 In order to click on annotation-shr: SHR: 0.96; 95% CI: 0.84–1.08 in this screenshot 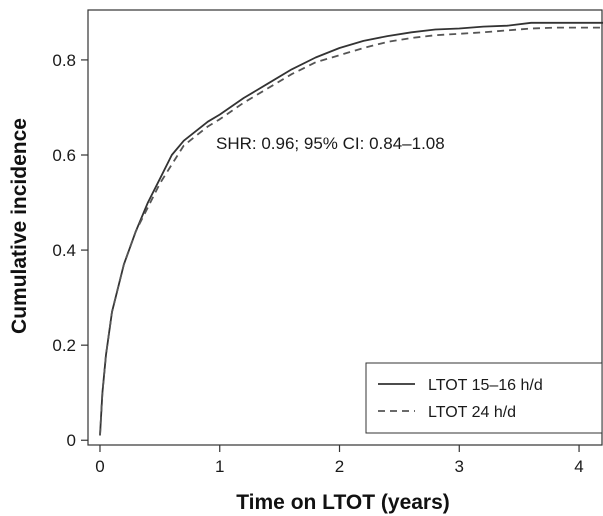, I will do `click(330, 143)`.